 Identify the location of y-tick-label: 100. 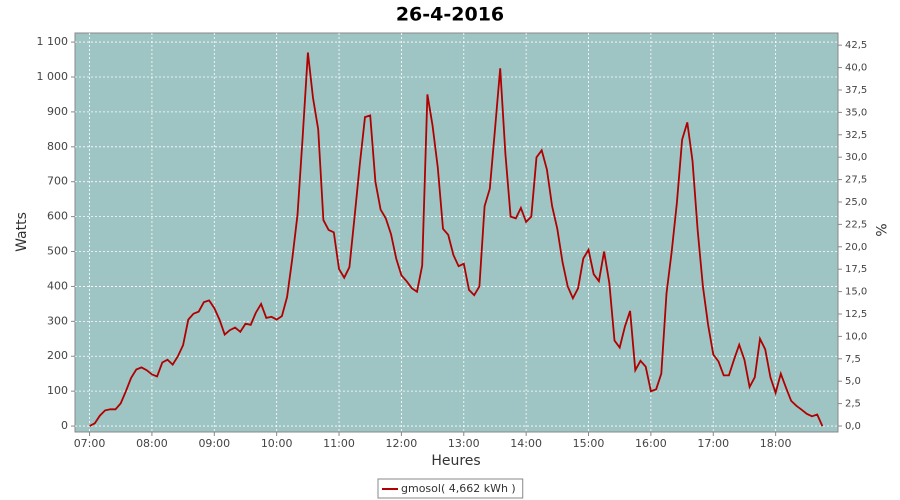
(57, 390).